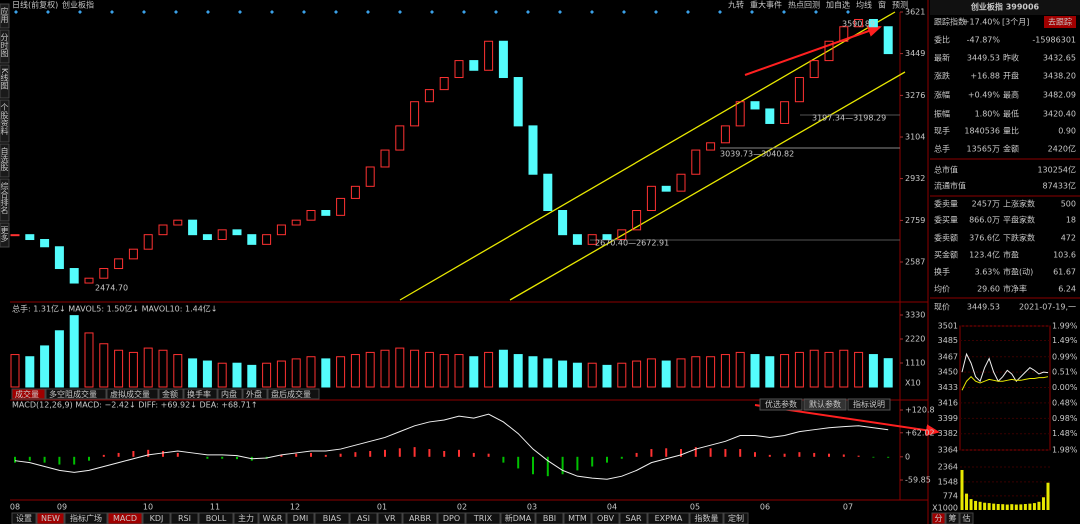 The image size is (1080, 524). Describe the element at coordinates (950, 22) in the screenshot. I see `track-label: 跟踪指数` at that location.